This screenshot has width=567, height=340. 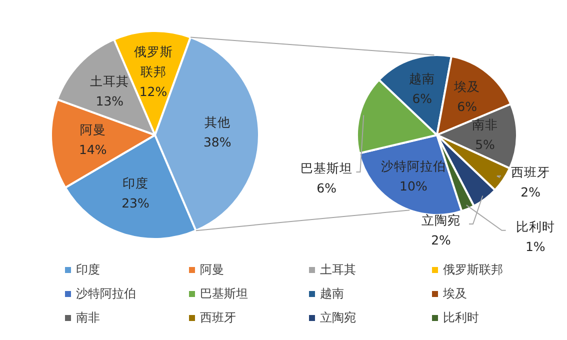 What do you see at coordinates (110, 81) in the screenshot?
I see `slice-label: 土耳其` at bounding box center [110, 81].